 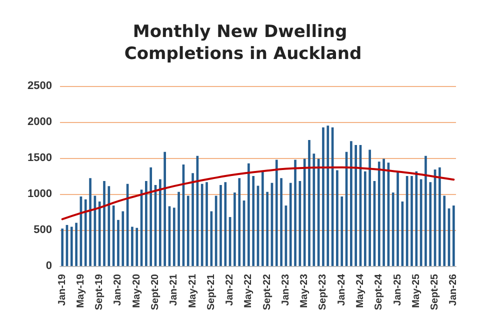 I want to click on y-tick-label: 2500, so click(x=40, y=86).